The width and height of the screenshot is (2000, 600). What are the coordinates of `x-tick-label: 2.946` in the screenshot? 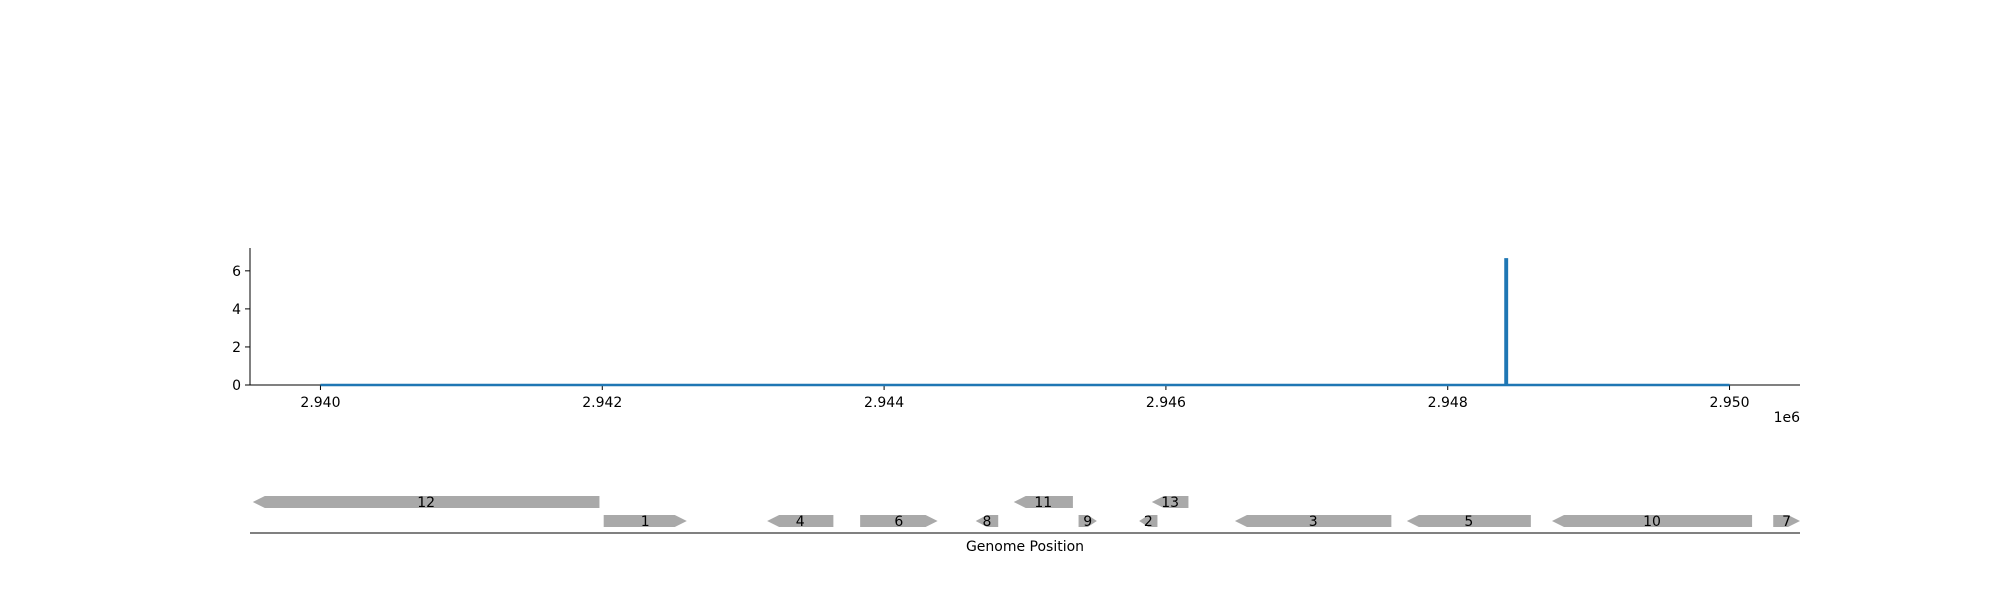 It's located at (1166, 403).